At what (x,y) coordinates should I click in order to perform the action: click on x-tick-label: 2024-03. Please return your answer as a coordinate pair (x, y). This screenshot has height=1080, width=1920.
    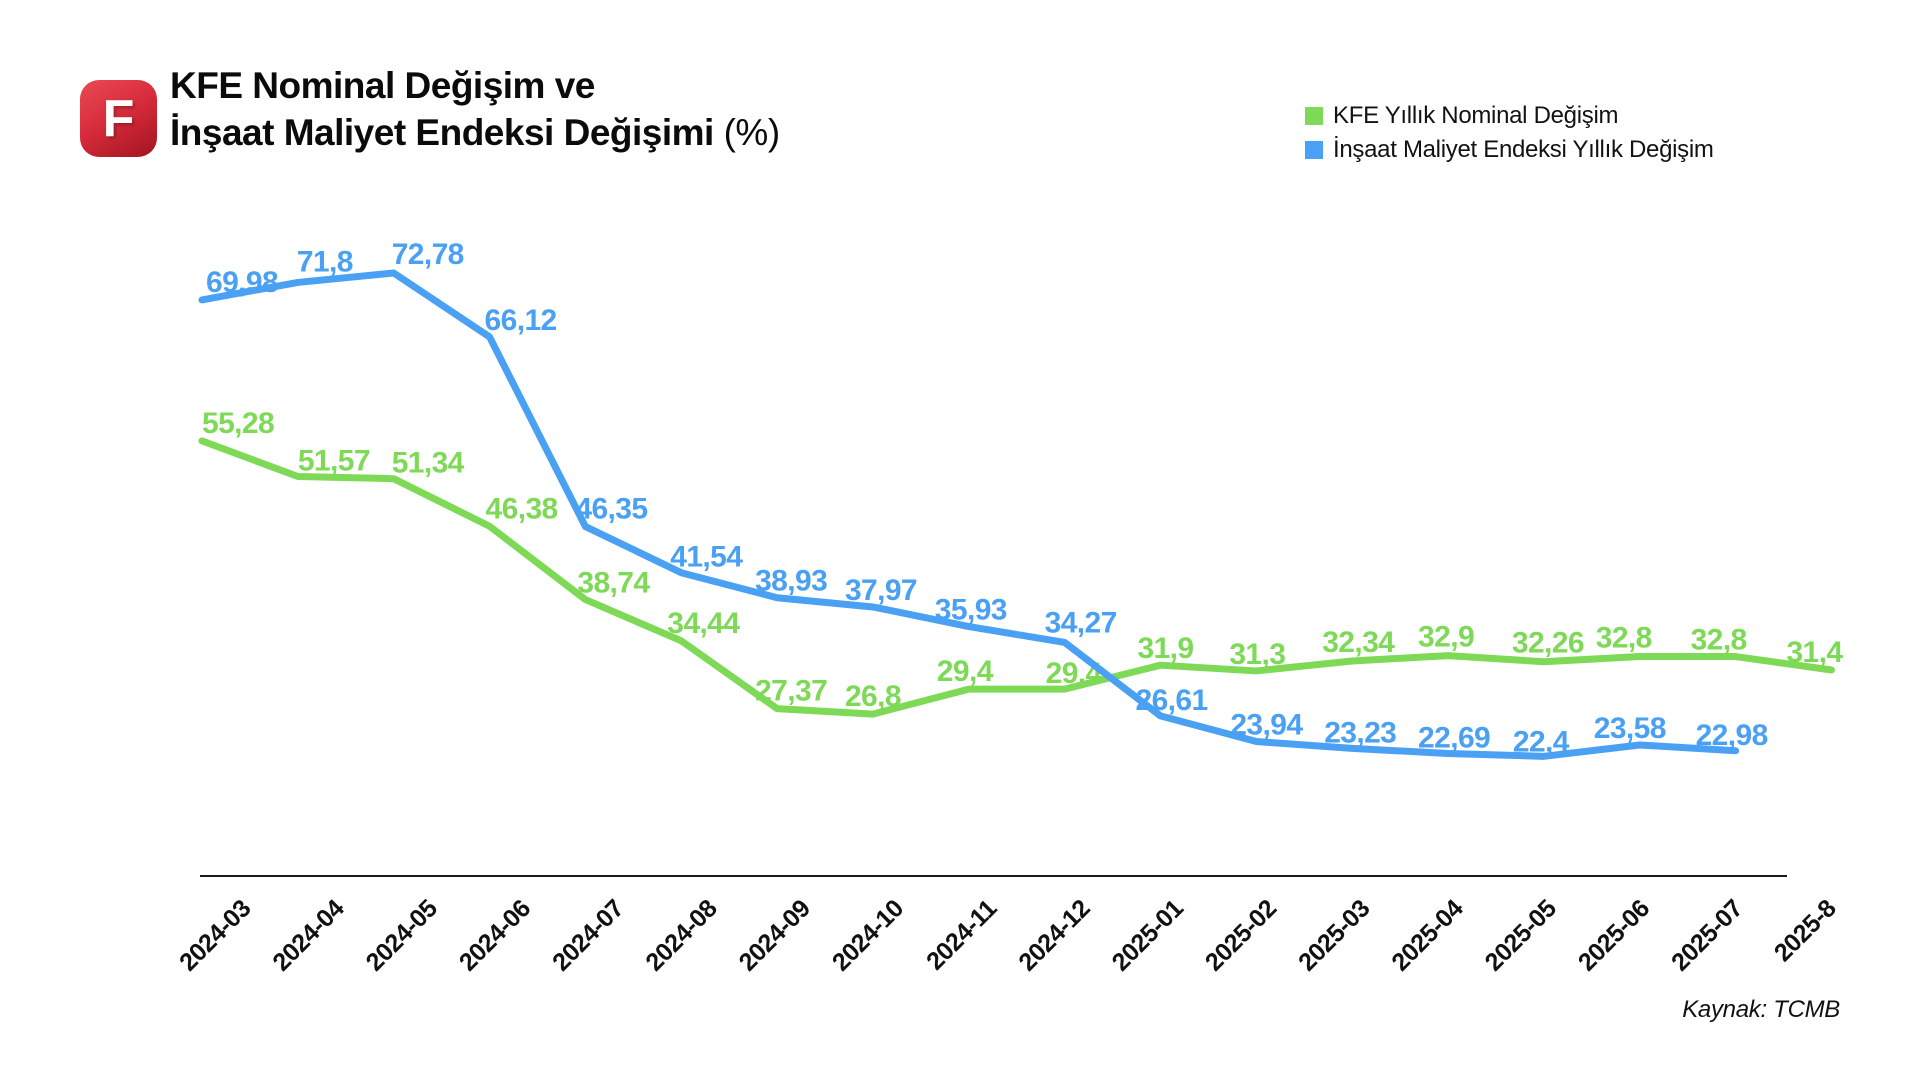
    Looking at the image, I should click on (215, 935).